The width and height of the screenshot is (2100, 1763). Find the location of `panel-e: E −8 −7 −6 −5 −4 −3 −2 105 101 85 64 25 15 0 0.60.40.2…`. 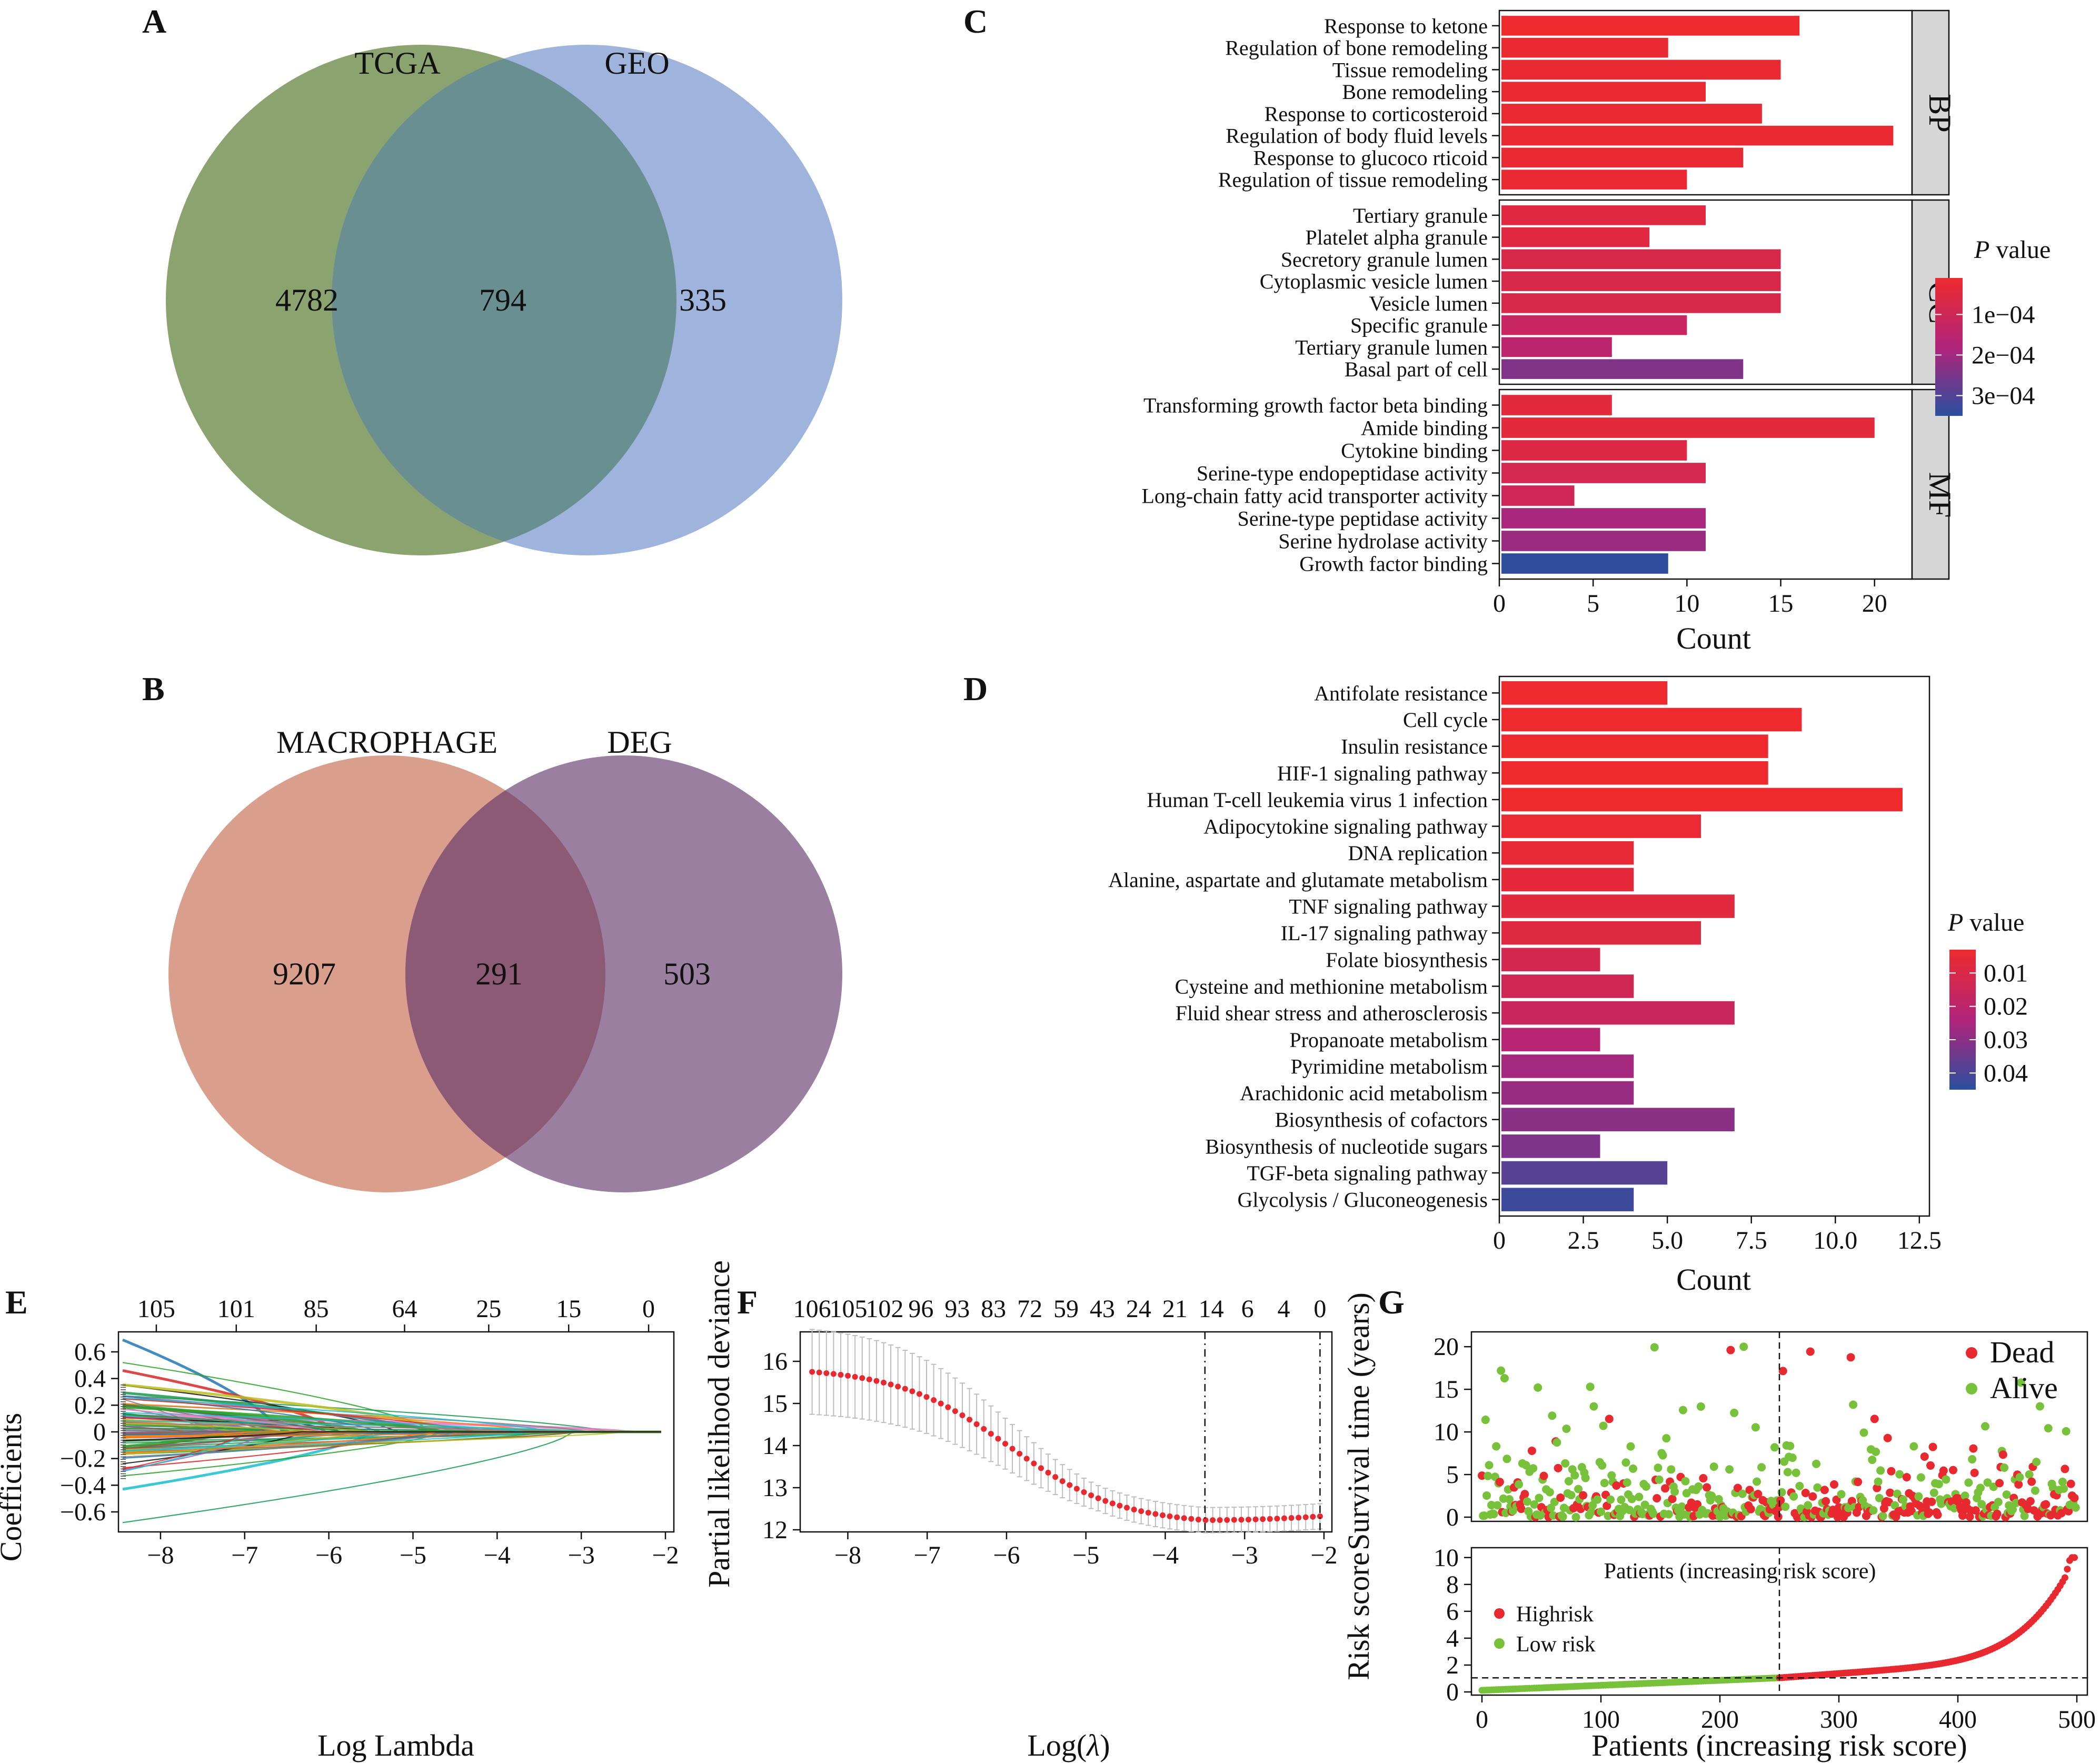

panel-e: E −8 −7 −6 −5 −4 −3 −2 105 101 85 64 25 15 0 0.60.40.2… is located at coordinates (339, 1523).